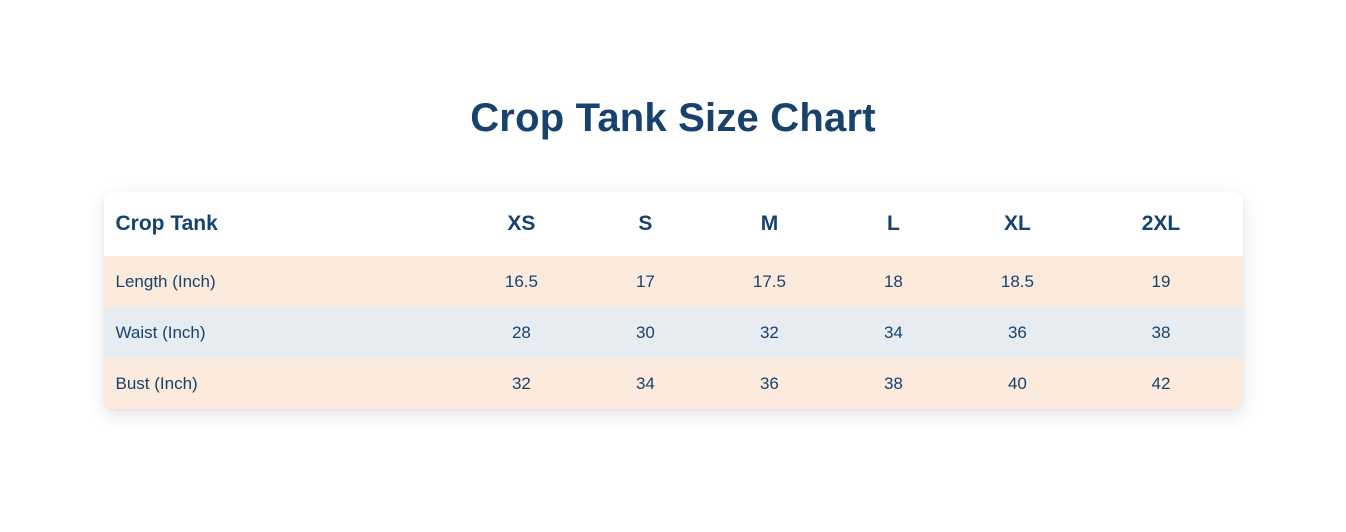  What do you see at coordinates (645, 224) in the screenshot?
I see `header-cell-s: S` at bounding box center [645, 224].